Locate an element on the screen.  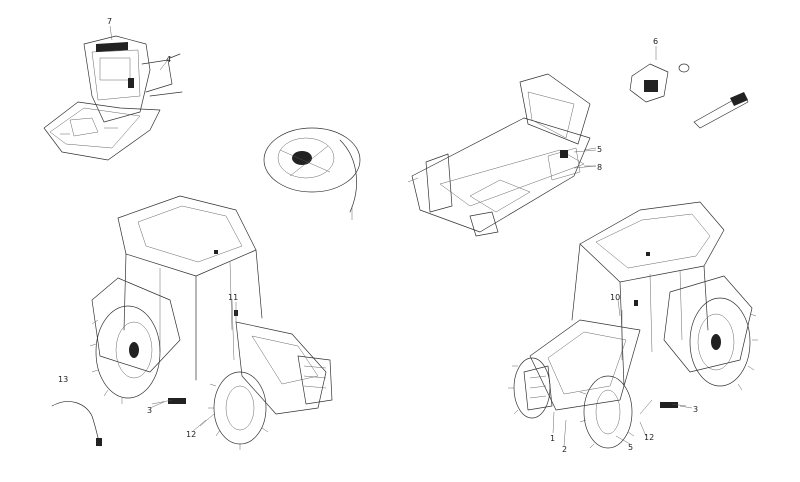
callout-12-left: 12 is located at coordinates (191, 434).